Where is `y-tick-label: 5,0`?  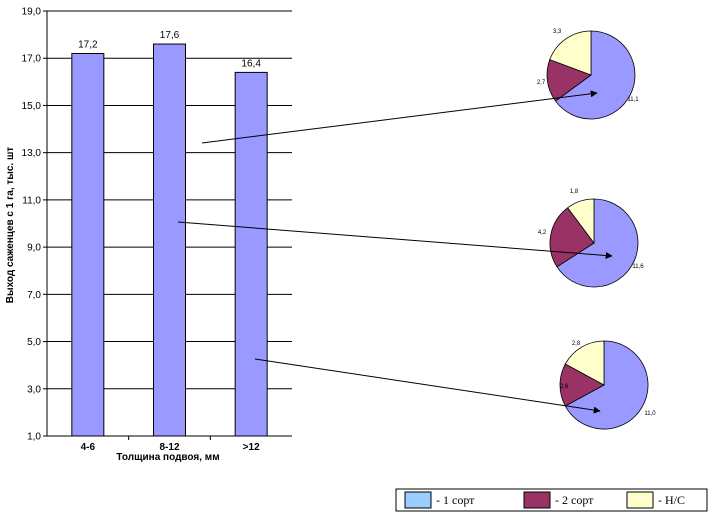 y-tick-label: 5,0 is located at coordinates (34, 342).